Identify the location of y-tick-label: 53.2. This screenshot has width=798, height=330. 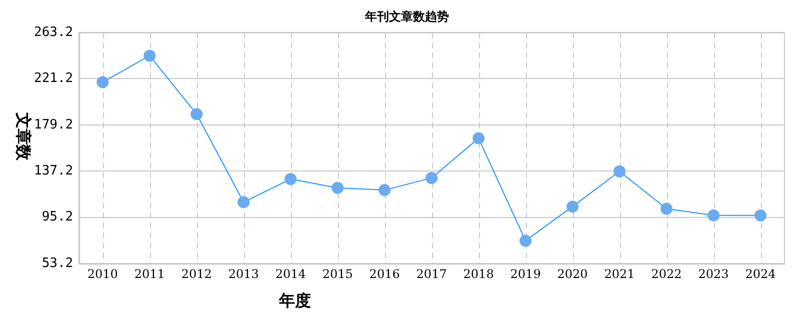
(58, 263).